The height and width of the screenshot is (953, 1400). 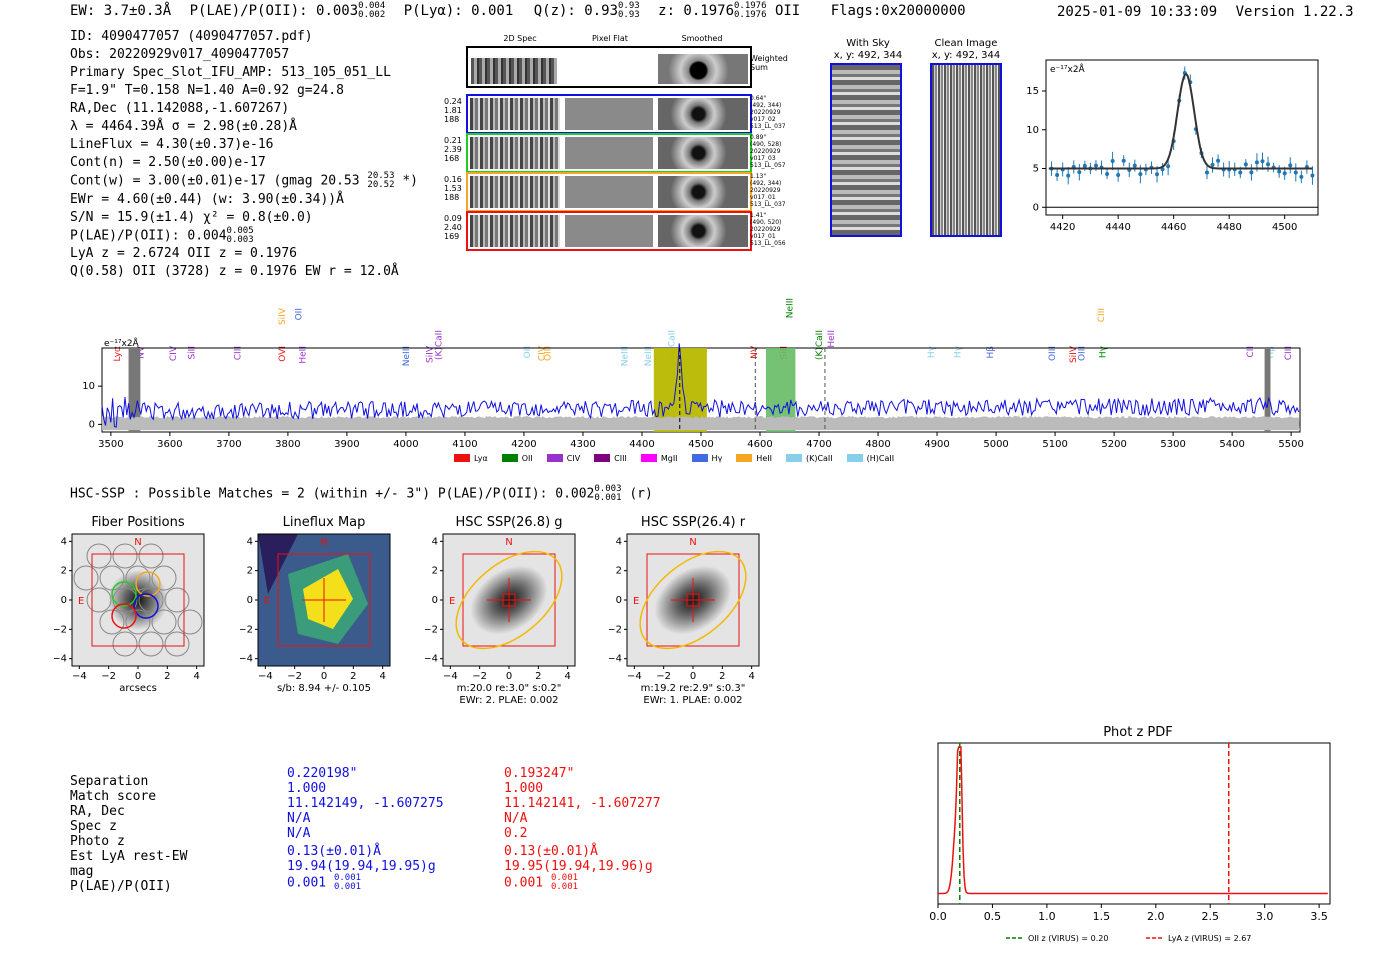 I want to click on clean-image-title: Clean Image, so click(x=966, y=43).